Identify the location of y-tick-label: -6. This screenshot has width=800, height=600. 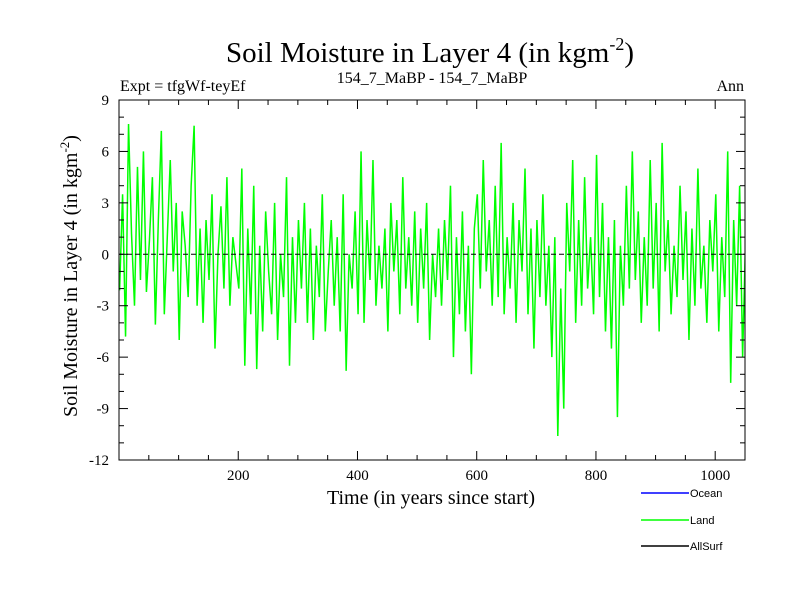
(103, 358).